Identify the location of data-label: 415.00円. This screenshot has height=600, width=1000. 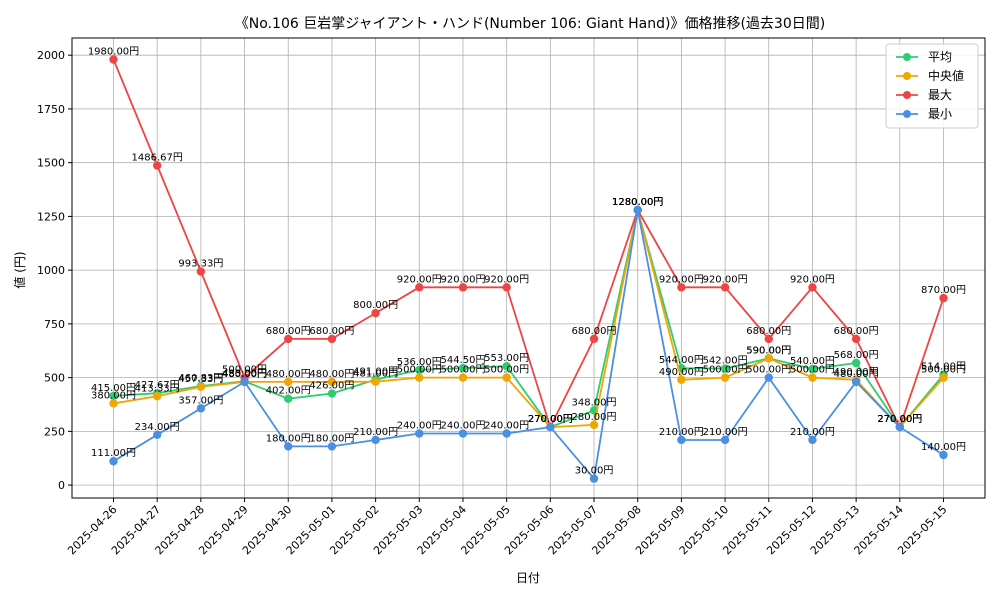
(113, 388).